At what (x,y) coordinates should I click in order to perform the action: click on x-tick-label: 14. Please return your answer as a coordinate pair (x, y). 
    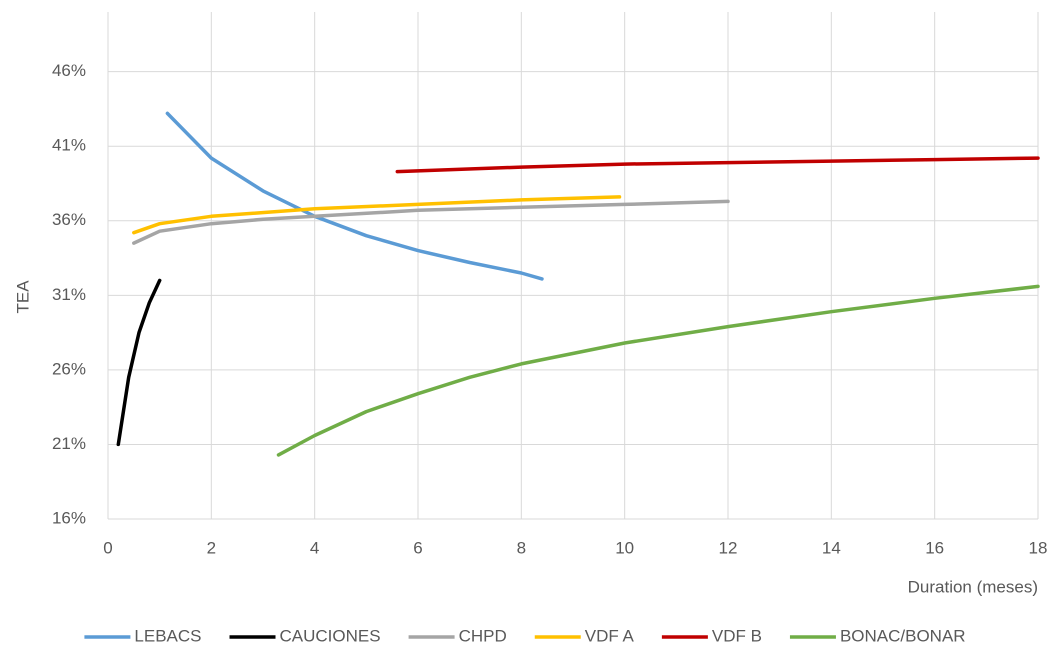
    Looking at the image, I should click on (831, 547).